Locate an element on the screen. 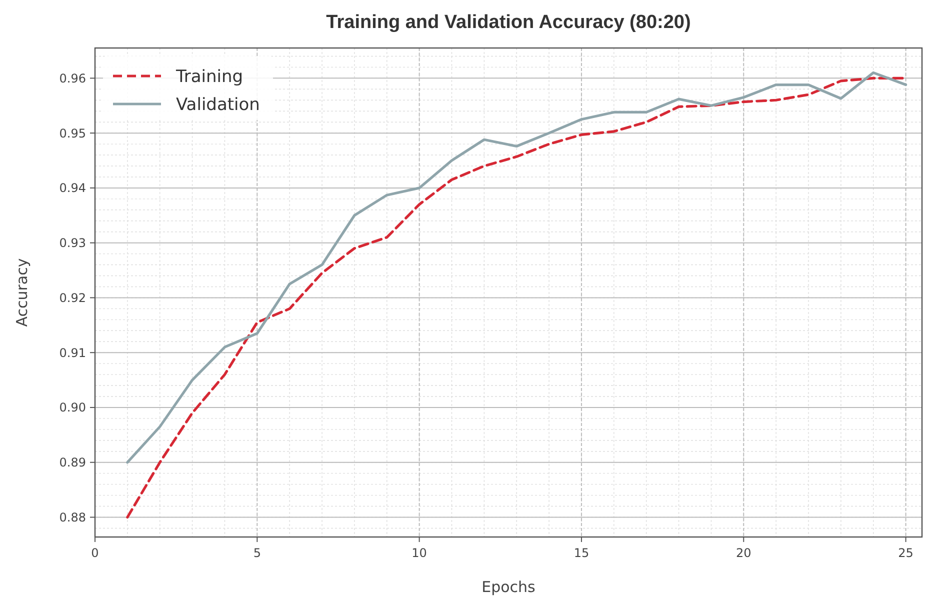 The width and height of the screenshot is (927, 604). legend-label: Validation is located at coordinates (218, 104).